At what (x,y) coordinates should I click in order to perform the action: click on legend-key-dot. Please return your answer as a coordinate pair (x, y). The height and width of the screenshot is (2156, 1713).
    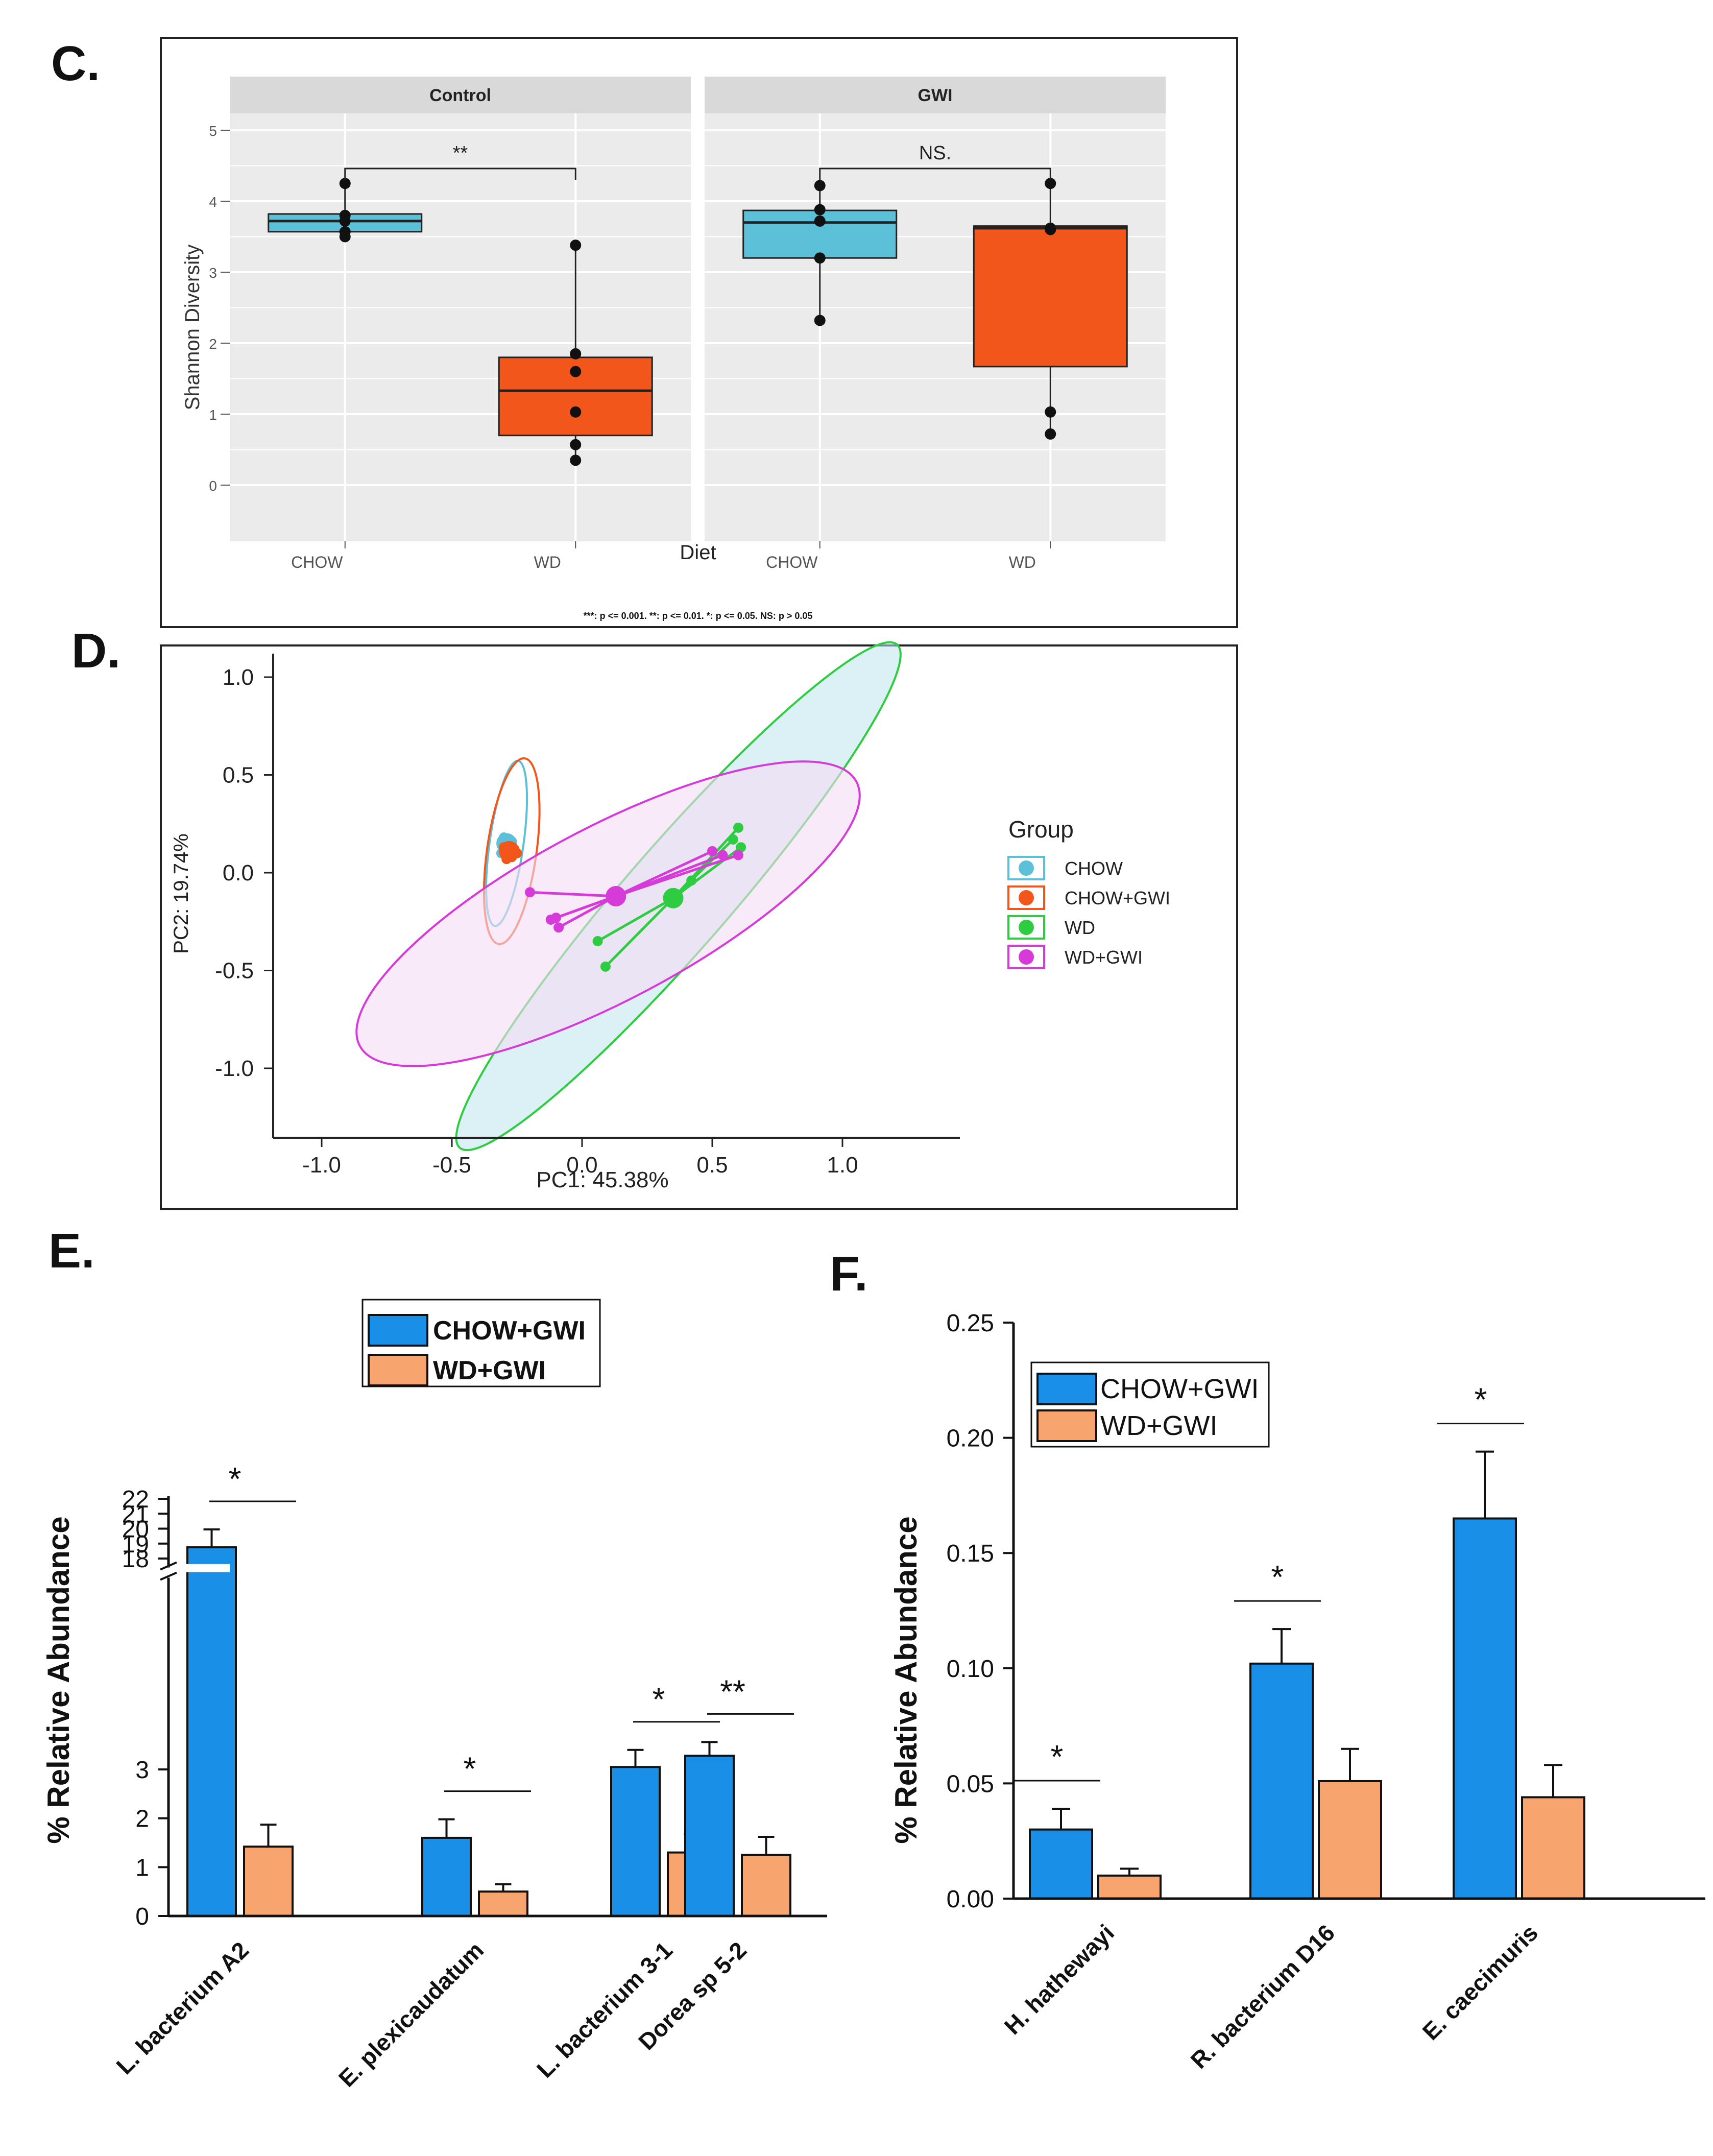
    Looking at the image, I should click on (1026, 927).